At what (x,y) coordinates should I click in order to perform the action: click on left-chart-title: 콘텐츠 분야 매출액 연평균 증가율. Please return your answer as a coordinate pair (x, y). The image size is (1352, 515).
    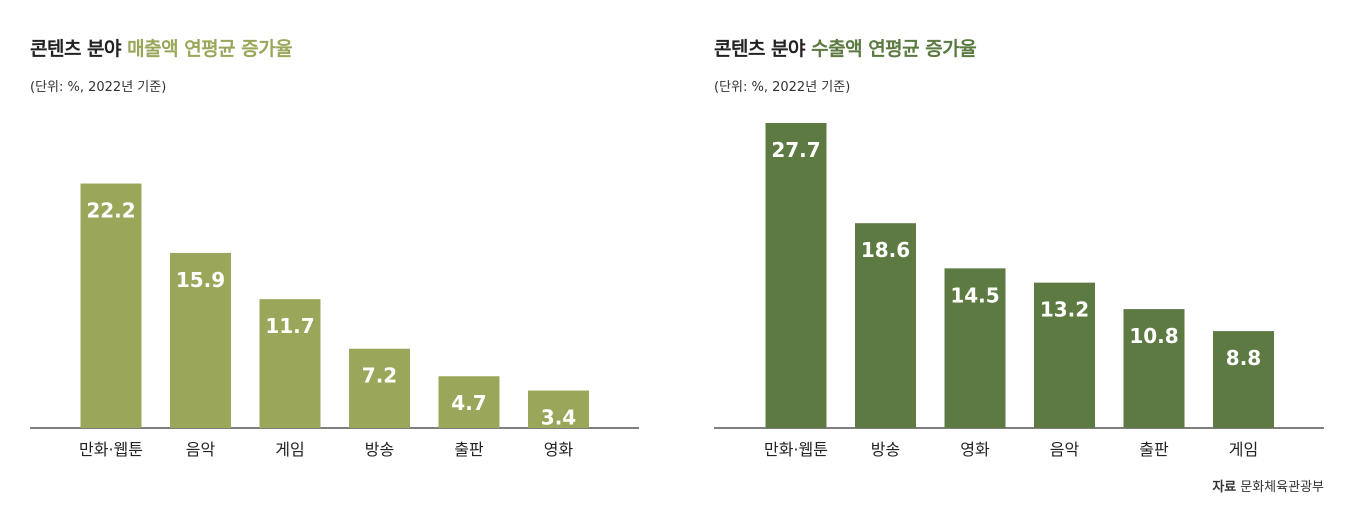
    Looking at the image, I should click on (161, 47).